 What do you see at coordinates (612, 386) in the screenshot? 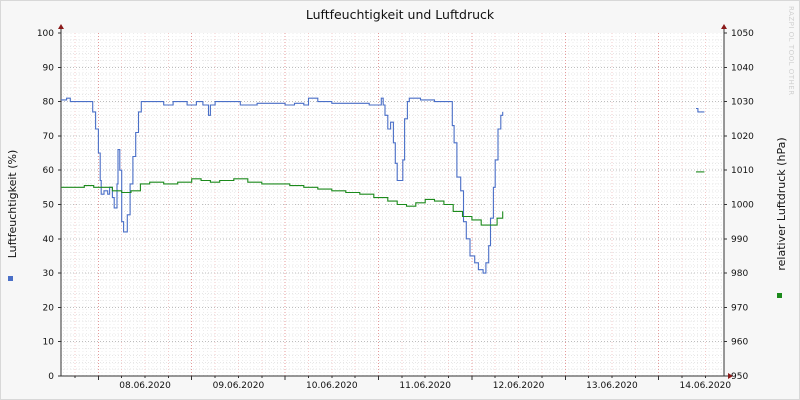
I see `x-tick-label: 13.06.2020` at bounding box center [612, 386].